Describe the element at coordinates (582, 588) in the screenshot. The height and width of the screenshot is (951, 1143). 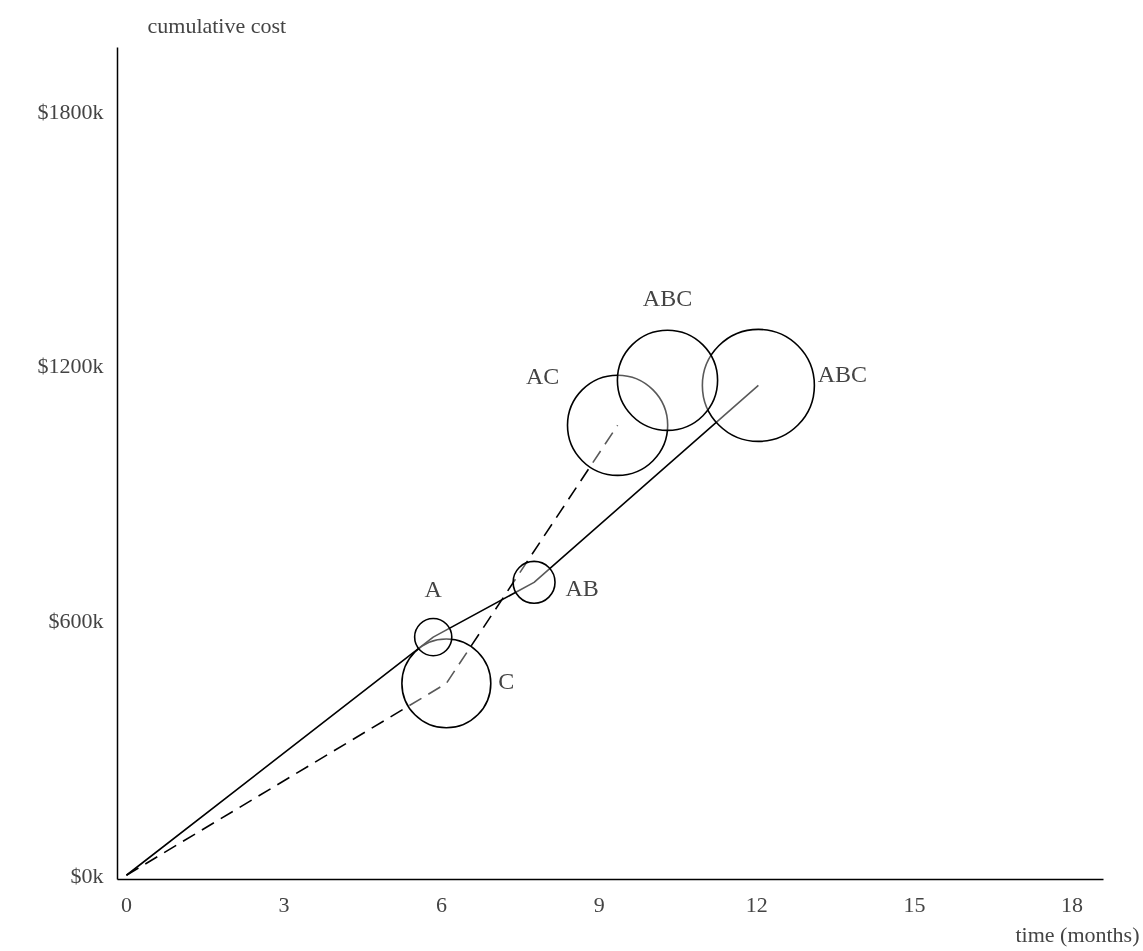
I see `annotation: AB` at that location.